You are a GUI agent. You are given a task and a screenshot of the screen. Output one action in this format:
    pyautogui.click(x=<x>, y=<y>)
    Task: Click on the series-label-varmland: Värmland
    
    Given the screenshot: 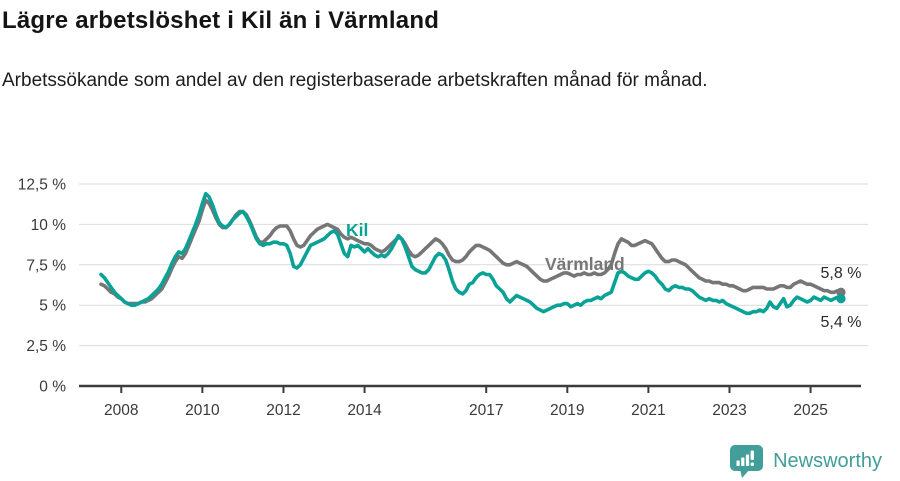 What is the action you would take?
    pyautogui.click(x=585, y=264)
    